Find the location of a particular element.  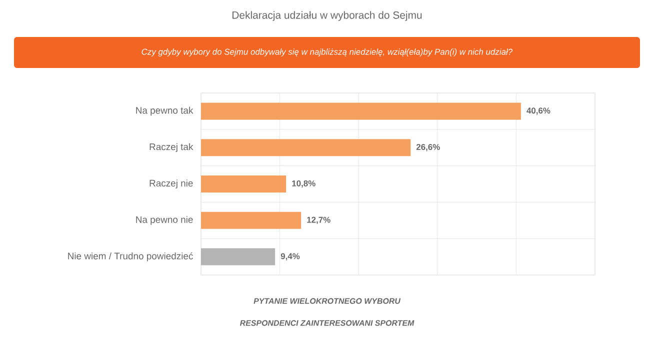

data-label: 26,6% is located at coordinates (428, 148).